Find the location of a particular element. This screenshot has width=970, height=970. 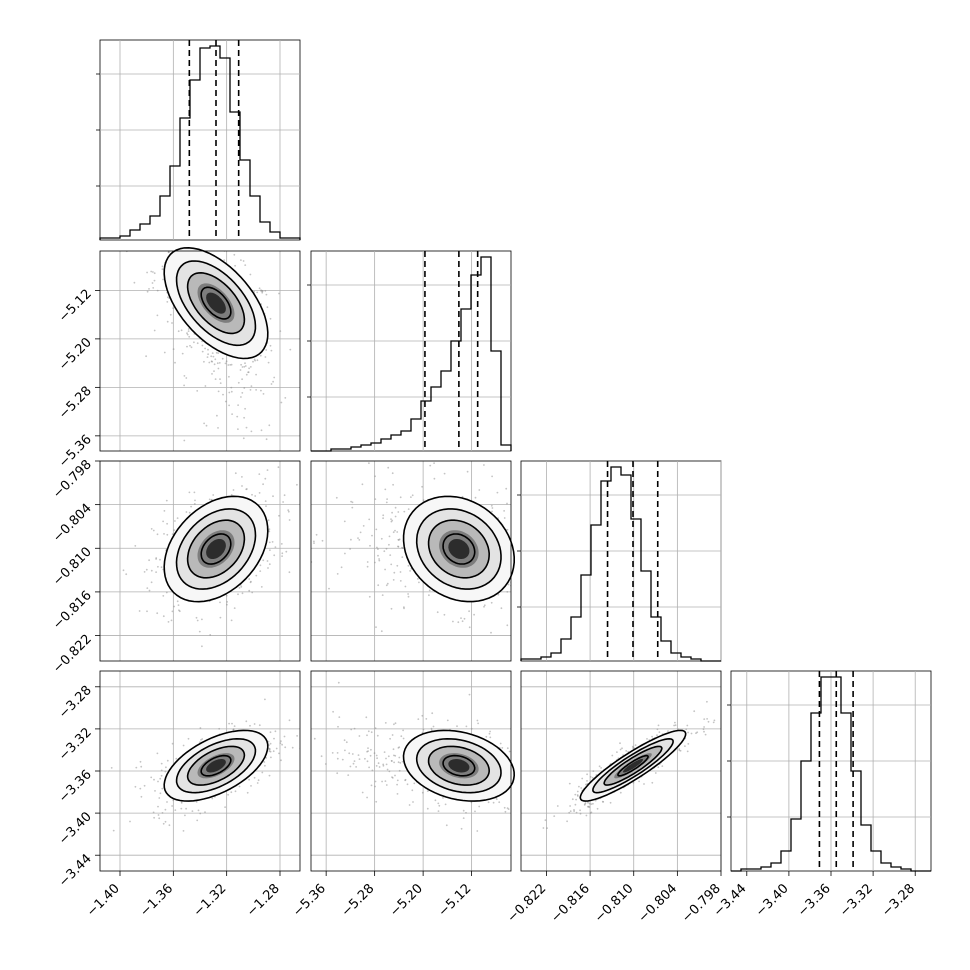

x-tick-label-2-3: −0.804 is located at coordinates (658, 903).